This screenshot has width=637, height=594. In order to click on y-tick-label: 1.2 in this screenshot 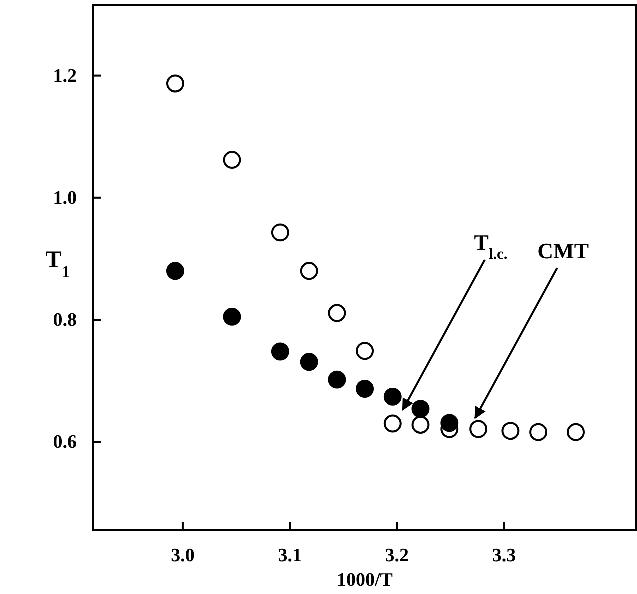, I will do `click(65, 76)`.